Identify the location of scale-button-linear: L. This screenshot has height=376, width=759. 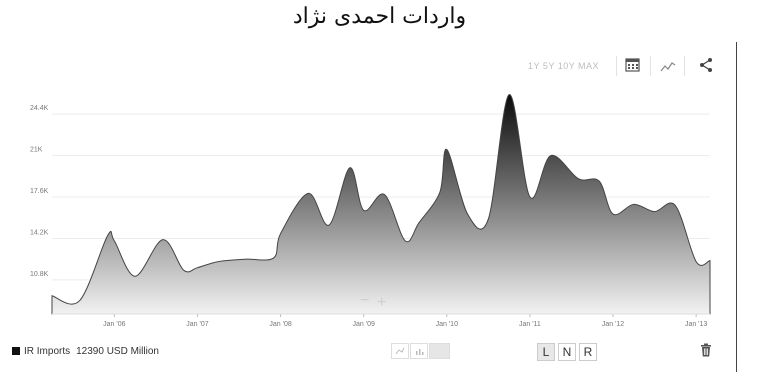
(546, 352).